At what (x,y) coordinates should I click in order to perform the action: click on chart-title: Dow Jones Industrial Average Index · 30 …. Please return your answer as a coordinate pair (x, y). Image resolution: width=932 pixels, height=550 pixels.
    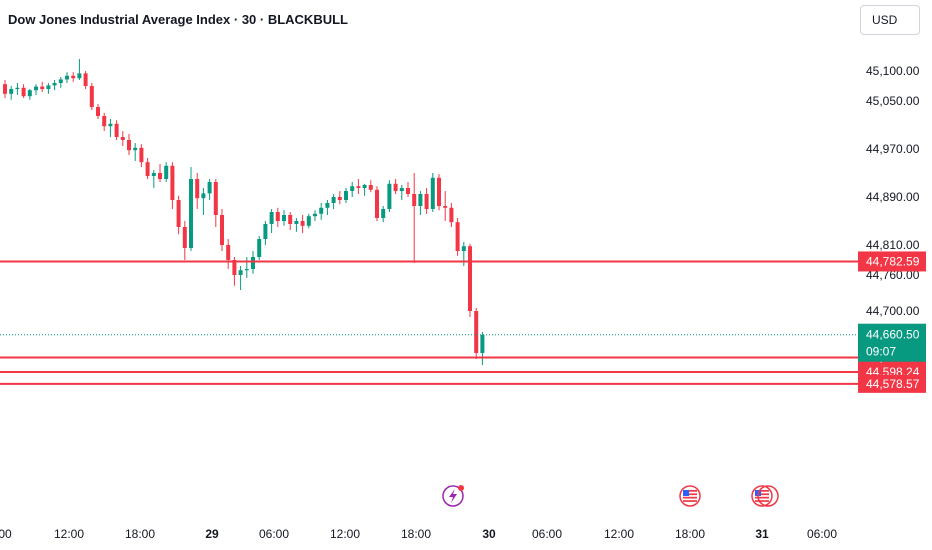
    Looking at the image, I should click on (178, 19).